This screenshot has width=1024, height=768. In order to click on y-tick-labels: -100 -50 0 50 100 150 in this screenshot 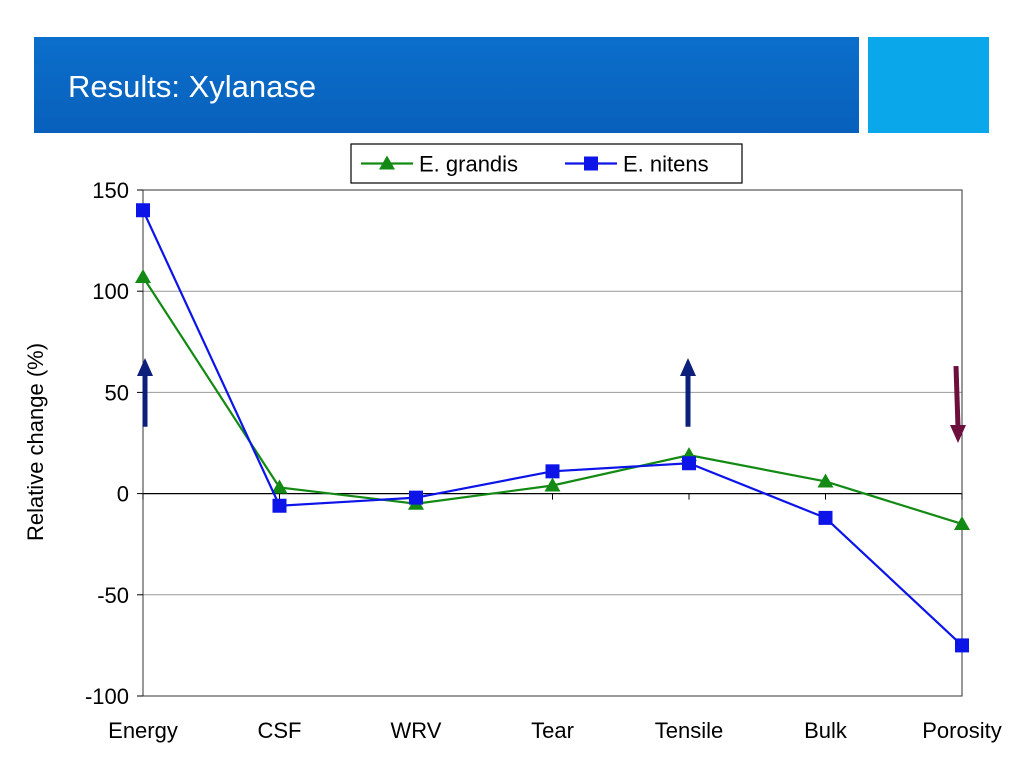, I will do `click(107, 443)`.